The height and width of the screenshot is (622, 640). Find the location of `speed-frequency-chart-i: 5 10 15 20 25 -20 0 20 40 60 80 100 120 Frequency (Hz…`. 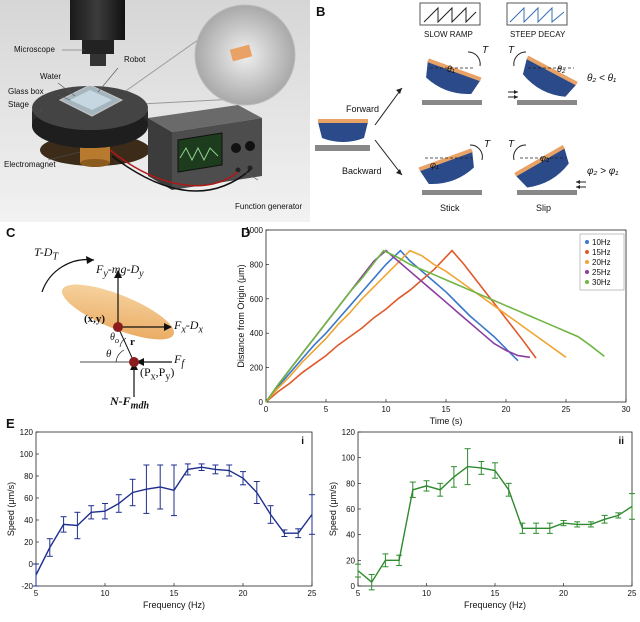

speed-frequency-chart-i: 5 10 15 20 25 -20 0 20 40 60 80 100 120 Frequency (Hz… is located at coordinates (161, 519).